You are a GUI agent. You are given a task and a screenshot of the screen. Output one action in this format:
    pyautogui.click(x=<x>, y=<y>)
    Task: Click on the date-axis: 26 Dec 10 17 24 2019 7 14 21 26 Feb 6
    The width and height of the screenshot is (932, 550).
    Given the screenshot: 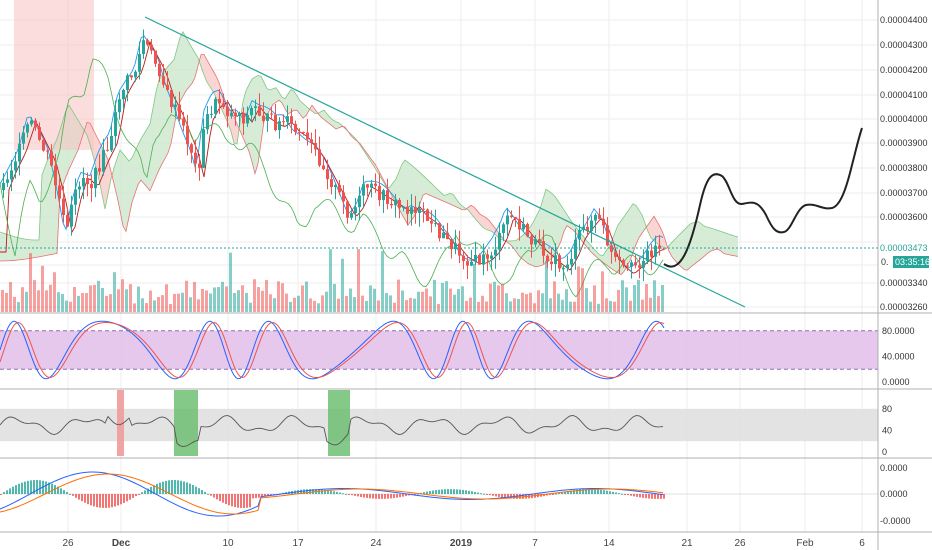 What is the action you would take?
    pyautogui.click(x=463, y=543)
    